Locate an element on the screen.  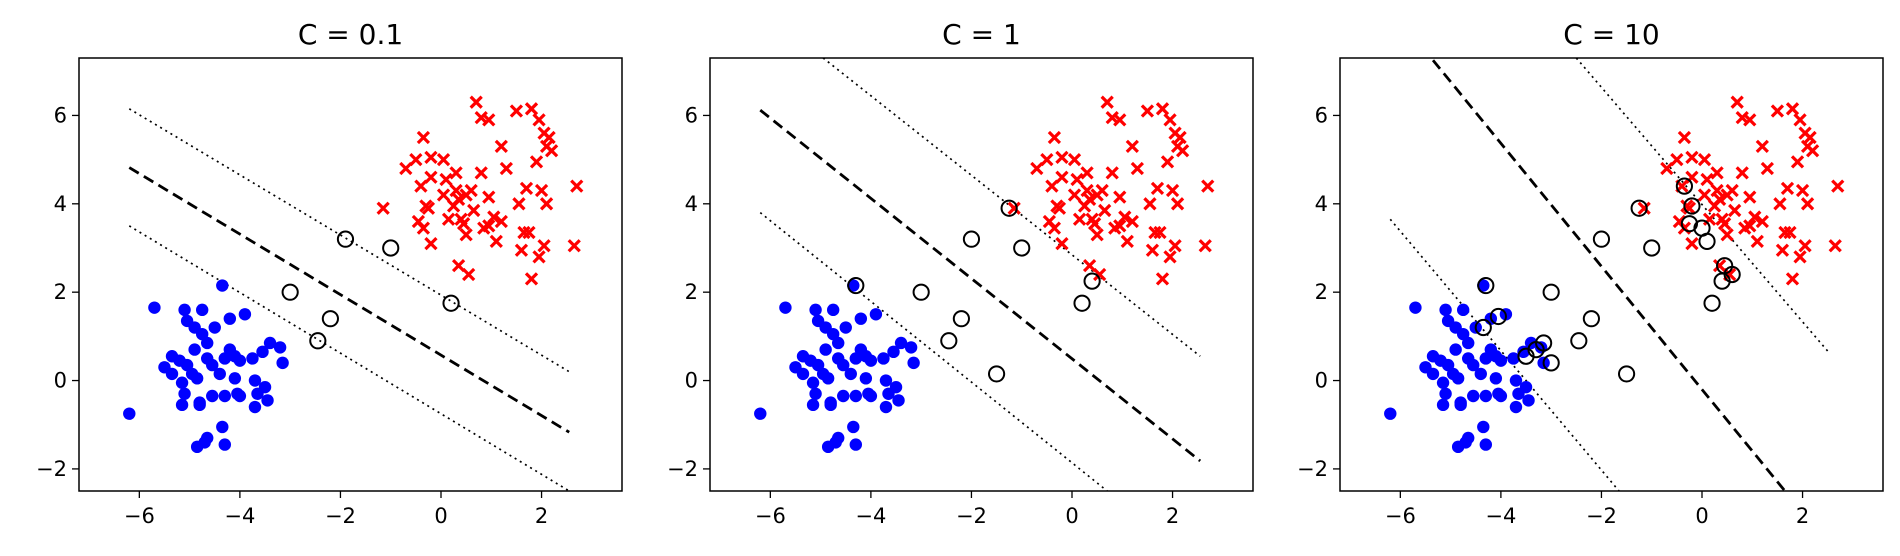
x-tick-label: −6 is located at coordinates (1400, 516).